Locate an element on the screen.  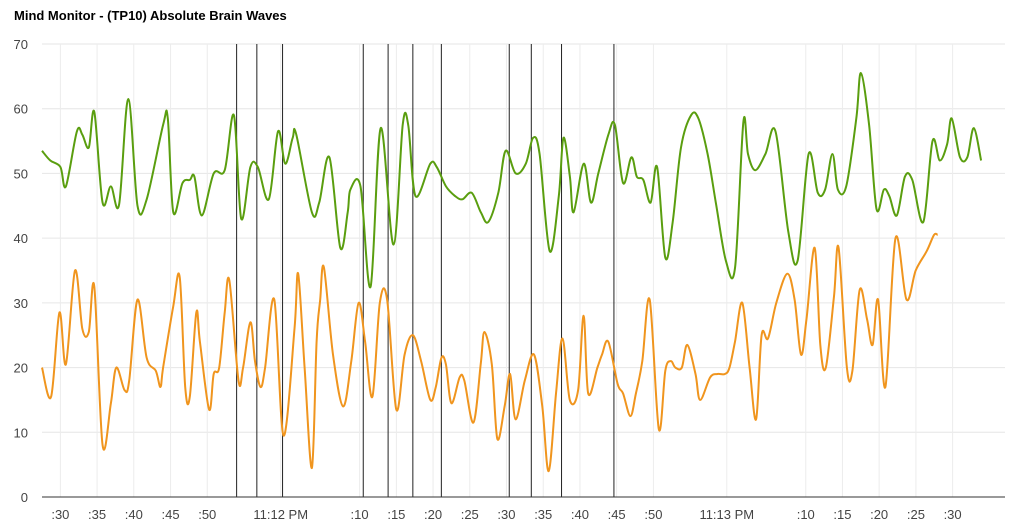
y-tick-label: 60 is located at coordinates (21, 109).